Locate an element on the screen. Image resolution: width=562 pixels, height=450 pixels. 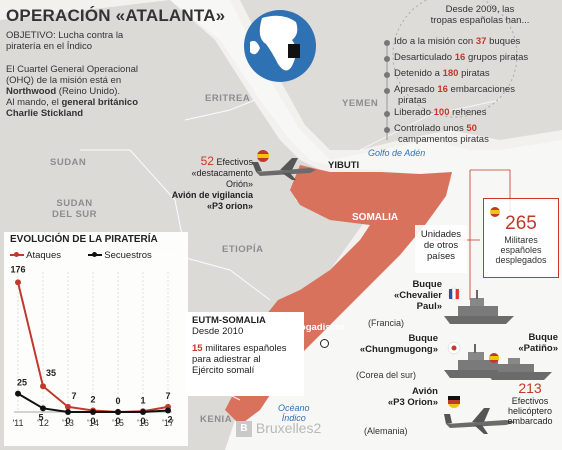
stat-pre: Apresado is located at coordinates (416, 89).